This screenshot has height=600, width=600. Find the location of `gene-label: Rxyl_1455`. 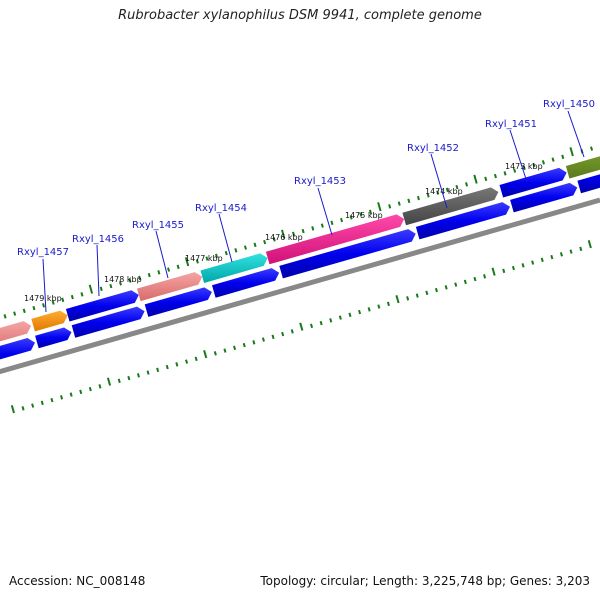

gene-label: Rxyl_1455 is located at coordinates (158, 225).